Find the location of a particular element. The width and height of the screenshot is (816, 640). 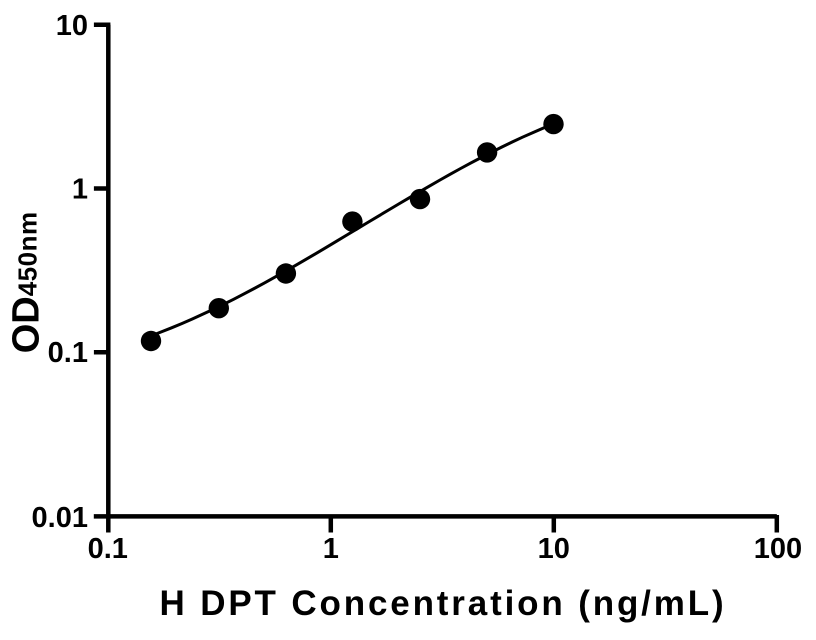

svg-text: 100 is located at coordinates (778, 549).